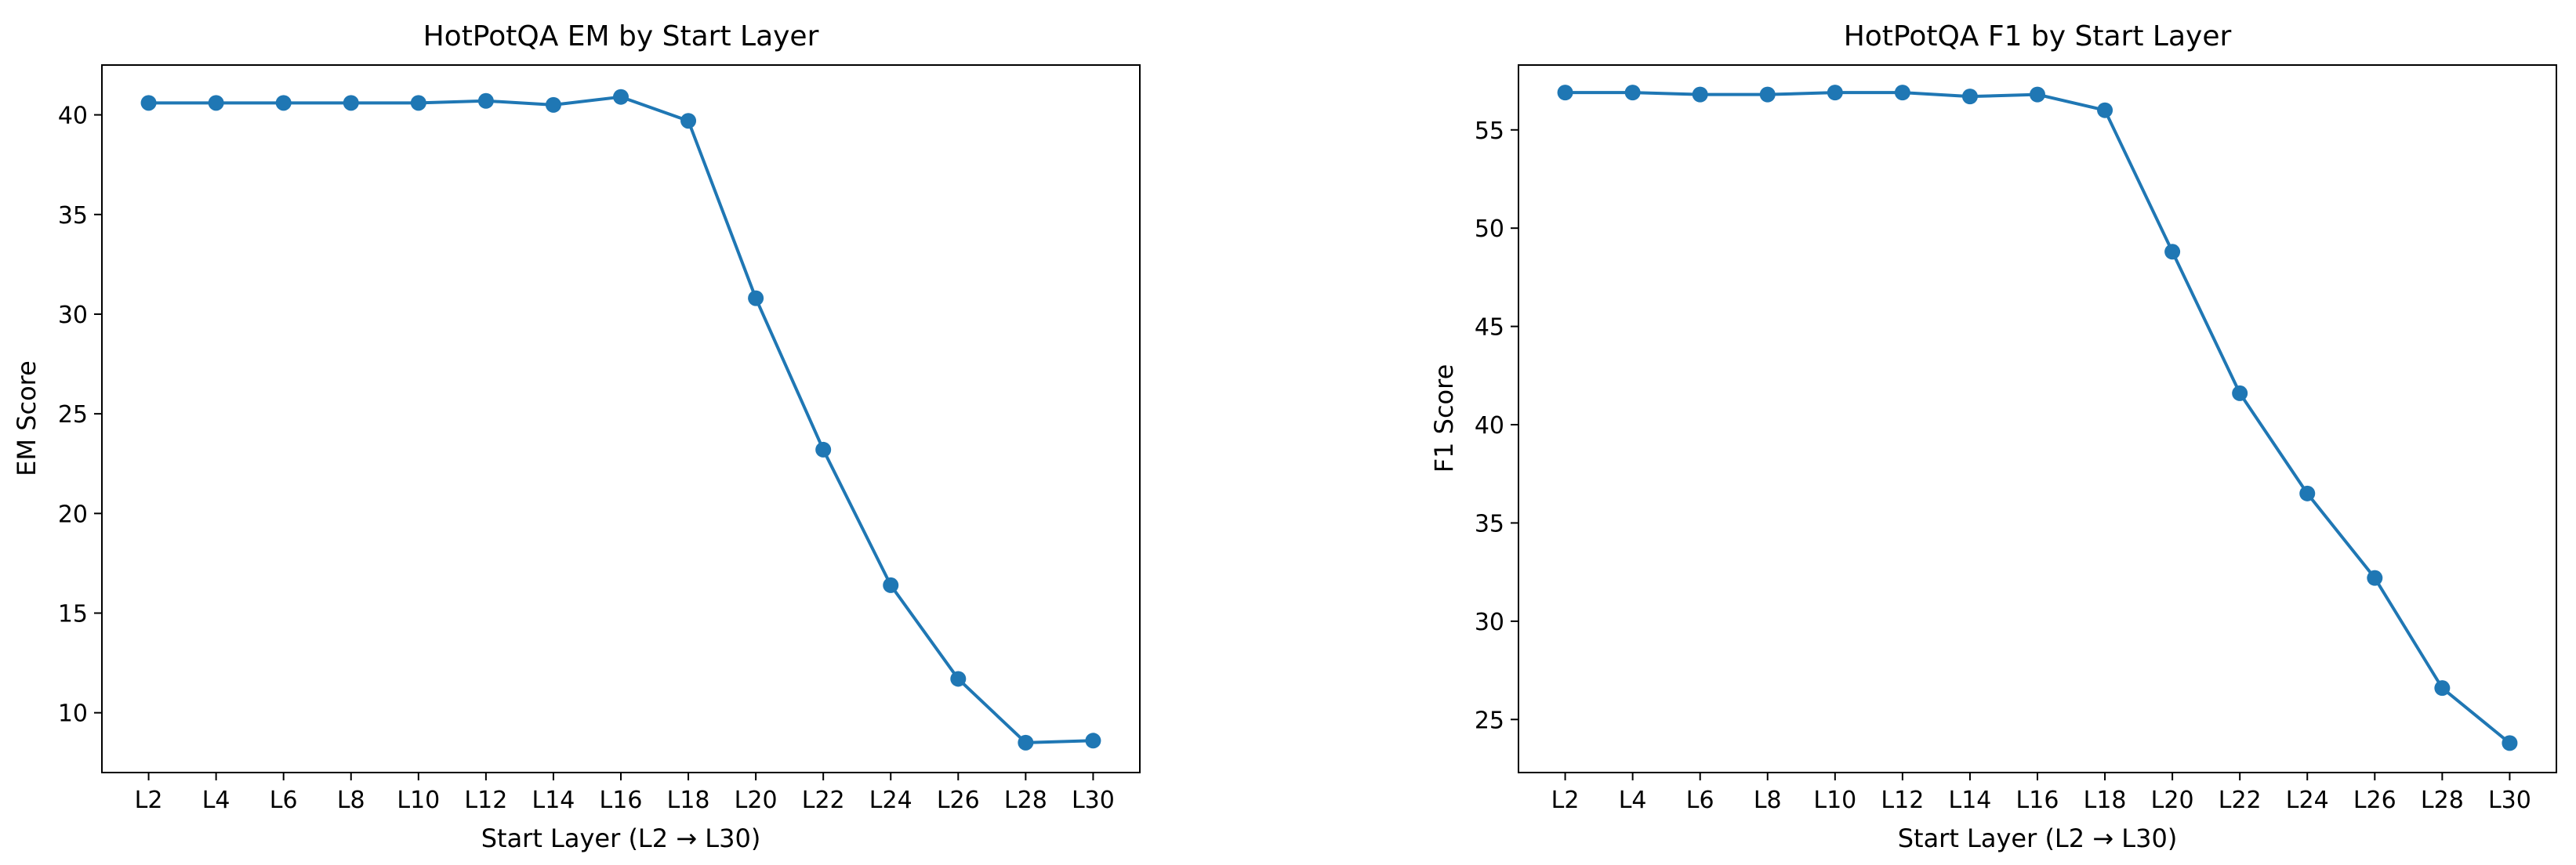 This screenshot has width=2576, height=865. I want to click on f1-chart-x-tick-label: L2, so click(1565, 800).